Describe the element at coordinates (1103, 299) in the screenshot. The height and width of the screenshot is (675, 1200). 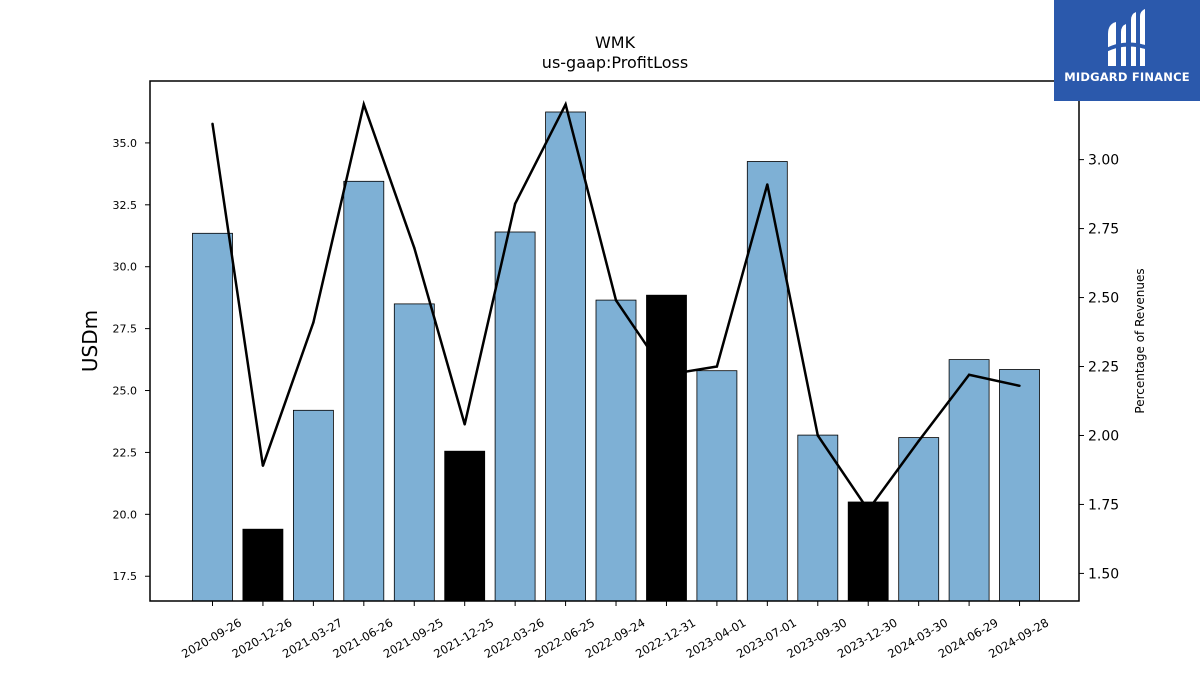
I see `y2-tick-label: 2.50` at that location.